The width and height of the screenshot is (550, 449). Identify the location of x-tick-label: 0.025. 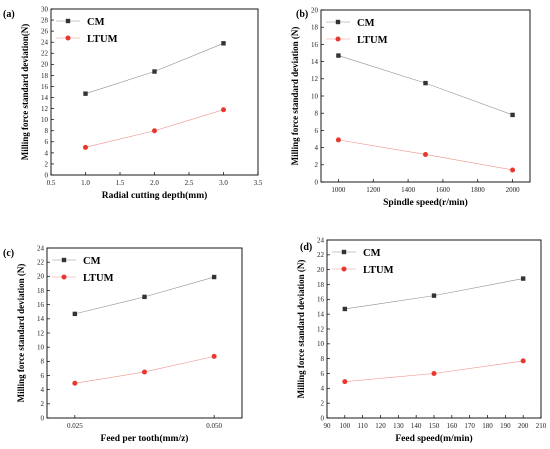
(75, 426).